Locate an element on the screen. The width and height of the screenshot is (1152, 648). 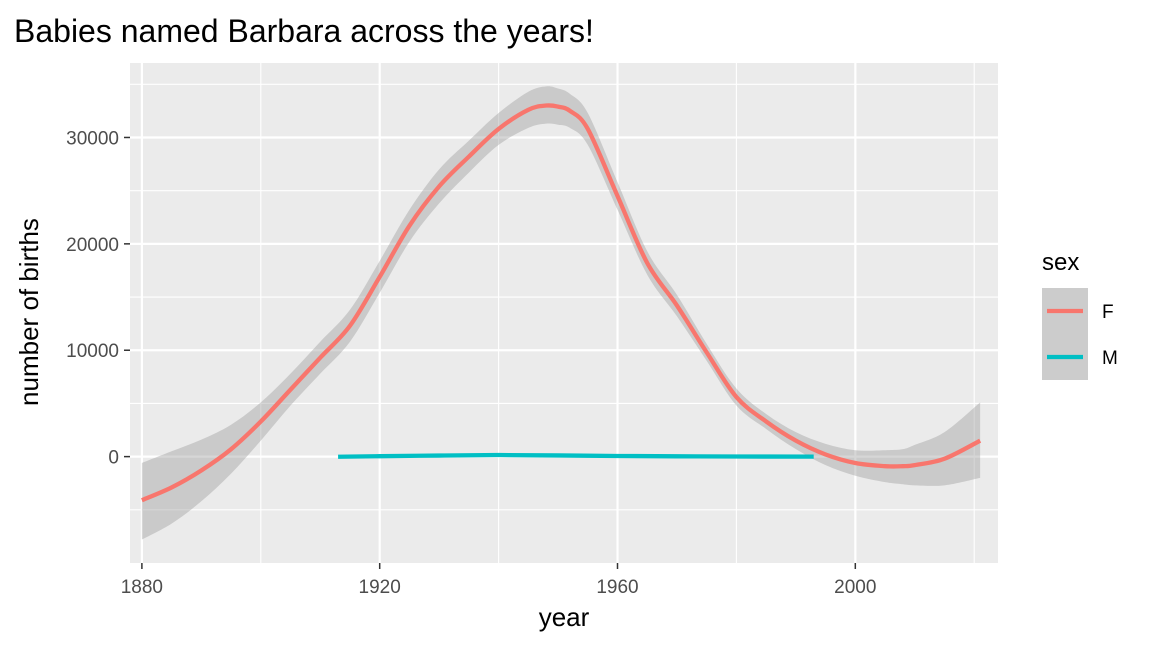
y-tick-label: 0 is located at coordinates (113, 458).